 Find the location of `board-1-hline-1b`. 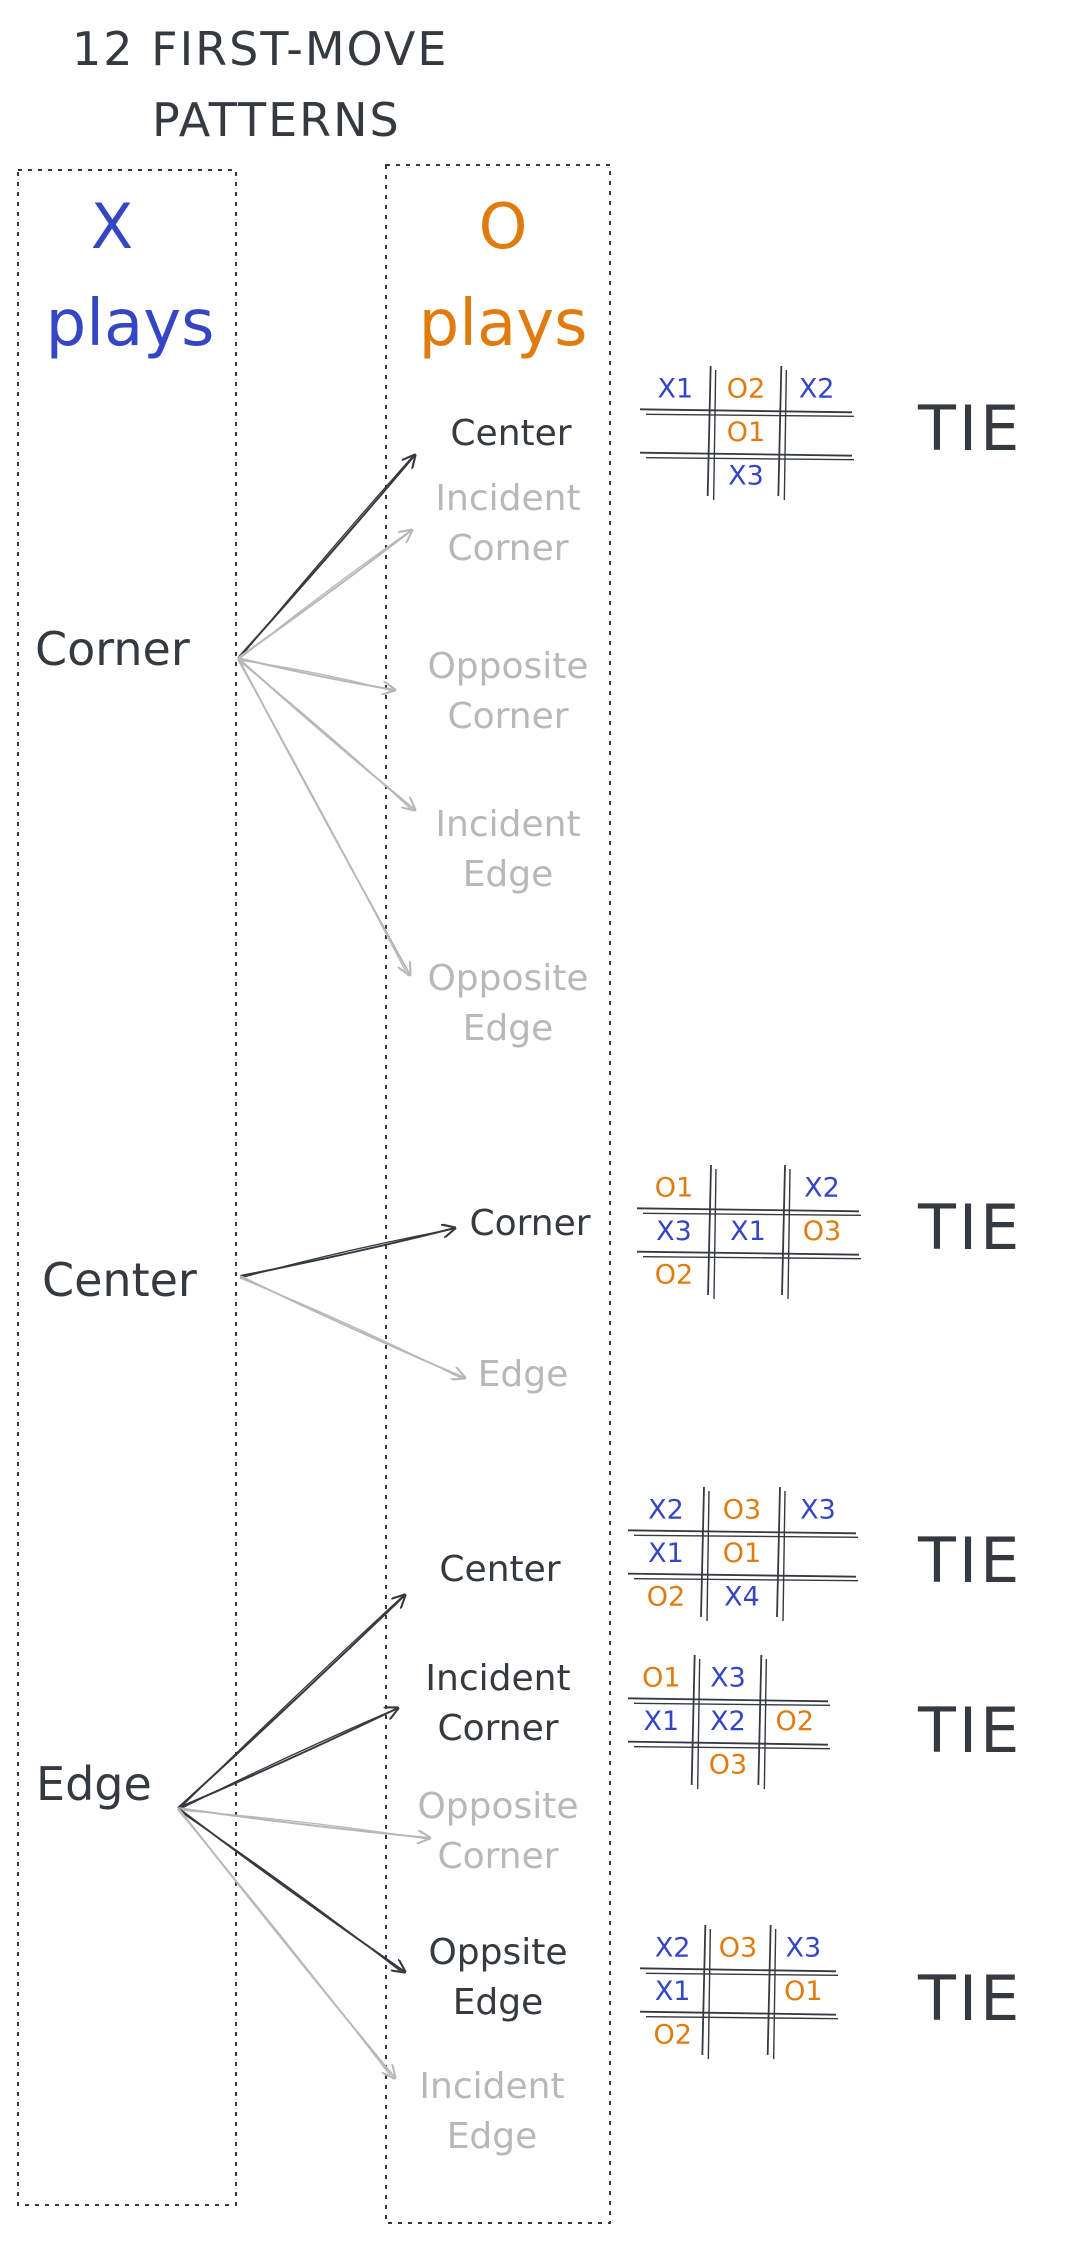

board-1-hline-1b is located at coordinates (750, 415).